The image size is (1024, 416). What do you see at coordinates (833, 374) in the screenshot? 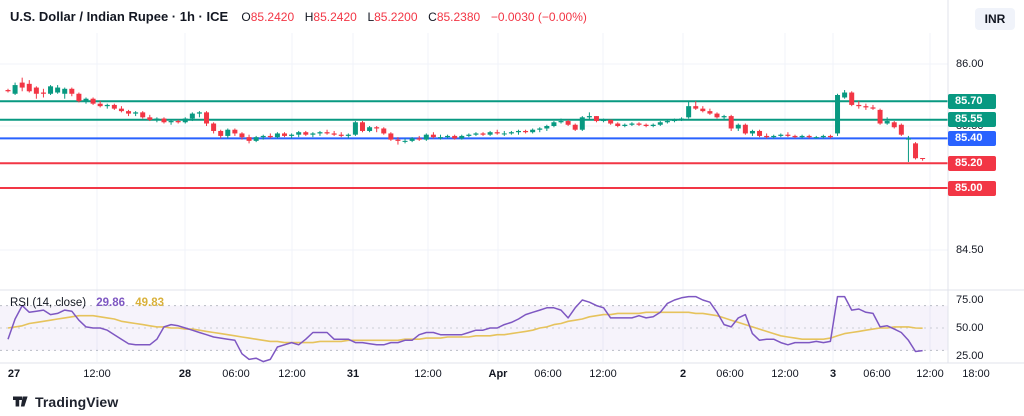
I see `time-axis-label: 3` at bounding box center [833, 374].